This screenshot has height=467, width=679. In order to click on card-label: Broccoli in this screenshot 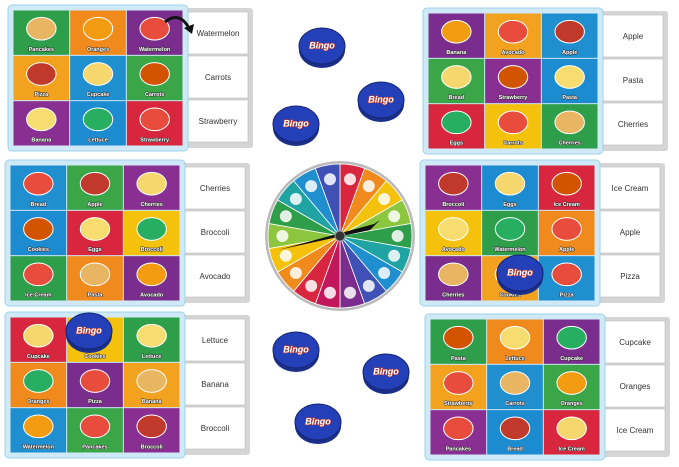, I will do `click(215, 232)`.